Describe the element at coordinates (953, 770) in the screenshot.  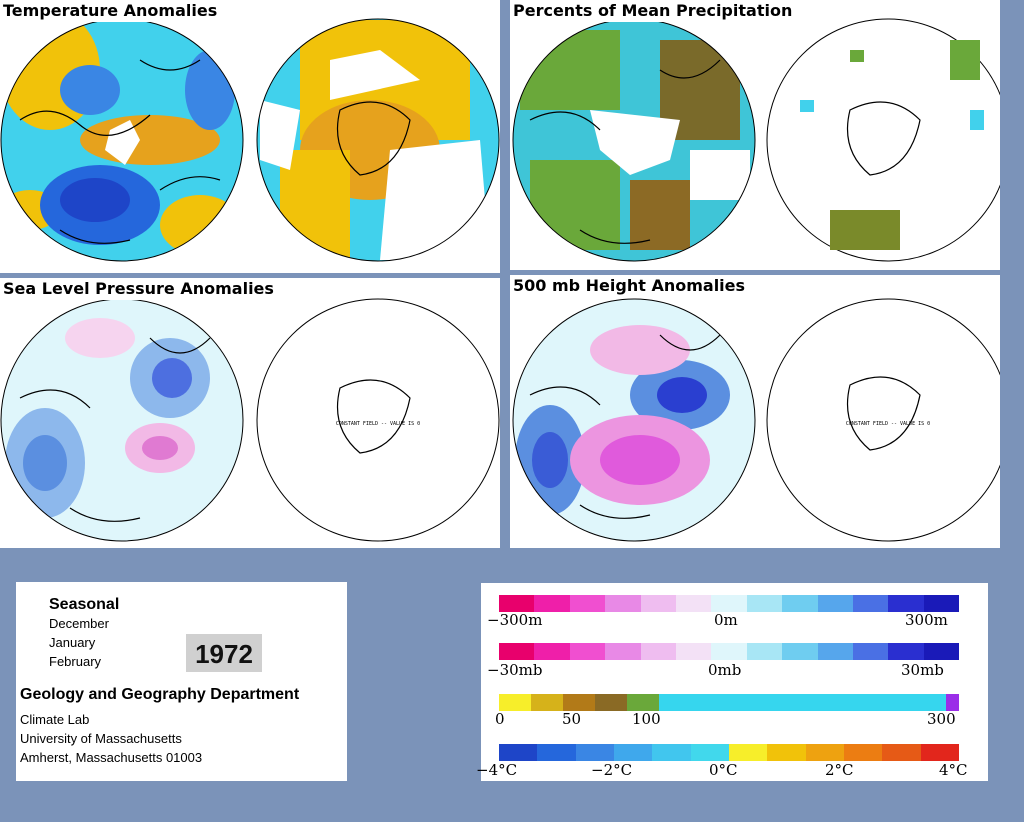
I see `temp-label-4: 4°C` at that location.